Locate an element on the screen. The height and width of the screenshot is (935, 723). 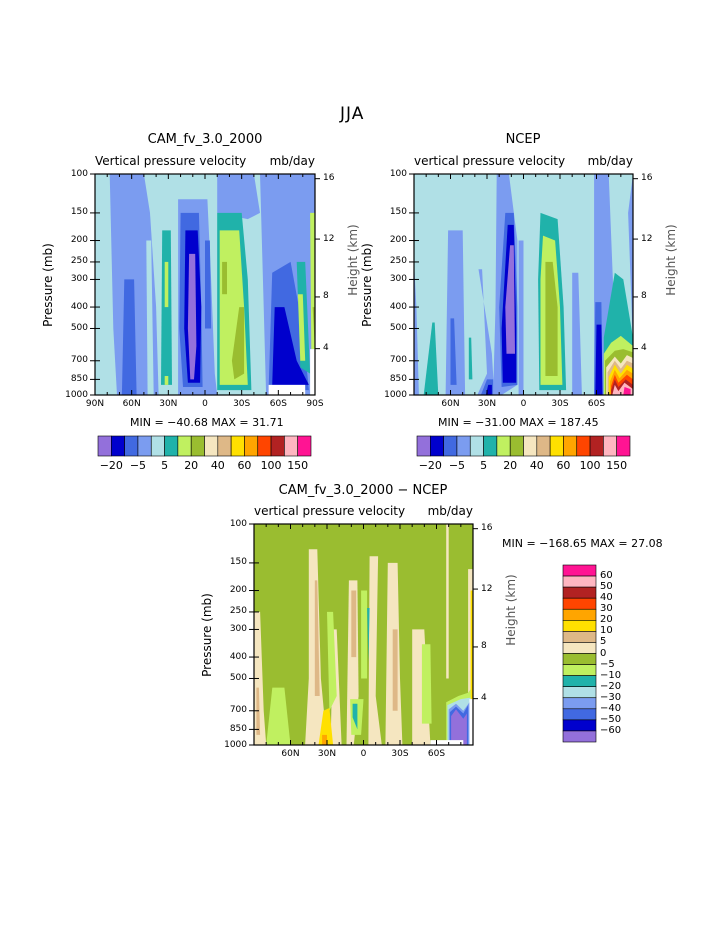
panel-subtitle-left: Vertical pressure velocity is located at coordinates (171, 161).